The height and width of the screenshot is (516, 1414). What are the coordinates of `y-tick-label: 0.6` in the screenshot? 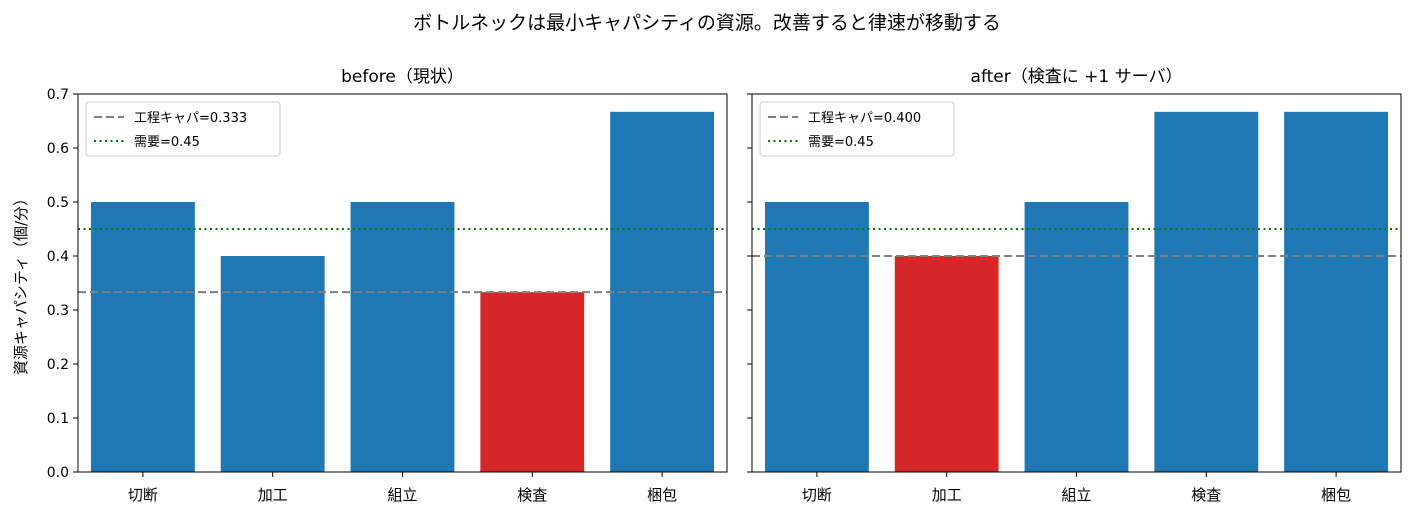 It's located at (58, 149).